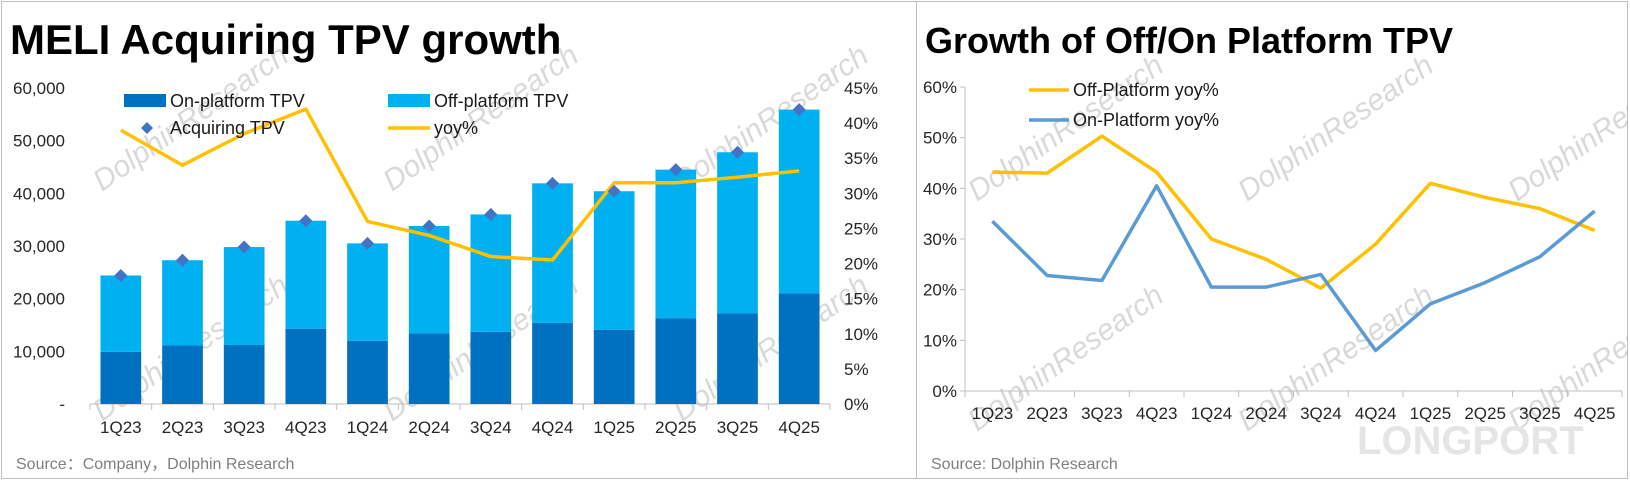 This screenshot has width=1630, height=481. Describe the element at coordinates (39, 246) in the screenshot. I see `y-left-tick-label: 30,000` at that location.